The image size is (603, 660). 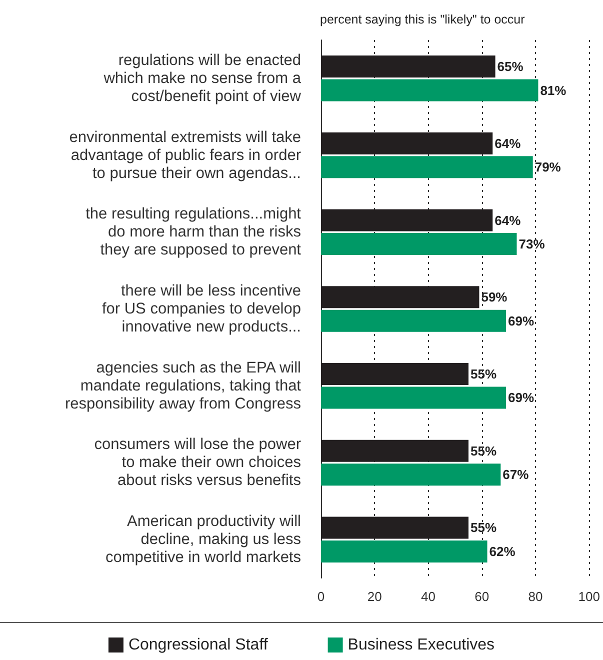 I want to click on chart-subtitle: percent saying this is "likely" to occur, so click(x=422, y=19).